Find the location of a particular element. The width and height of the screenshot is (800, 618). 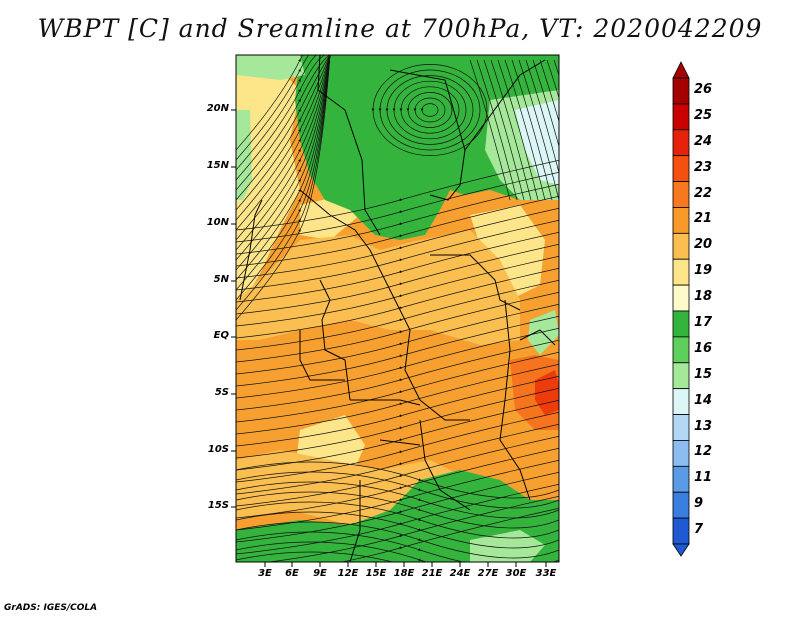

colorbar-label: 20 is located at coordinates (703, 245).